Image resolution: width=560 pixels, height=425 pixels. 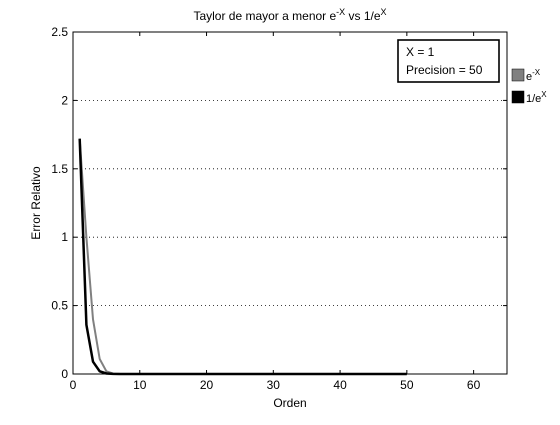 I want to click on chart-title: Taylor de mayor a menor e-X vs 1/eX, so click(x=289, y=15).